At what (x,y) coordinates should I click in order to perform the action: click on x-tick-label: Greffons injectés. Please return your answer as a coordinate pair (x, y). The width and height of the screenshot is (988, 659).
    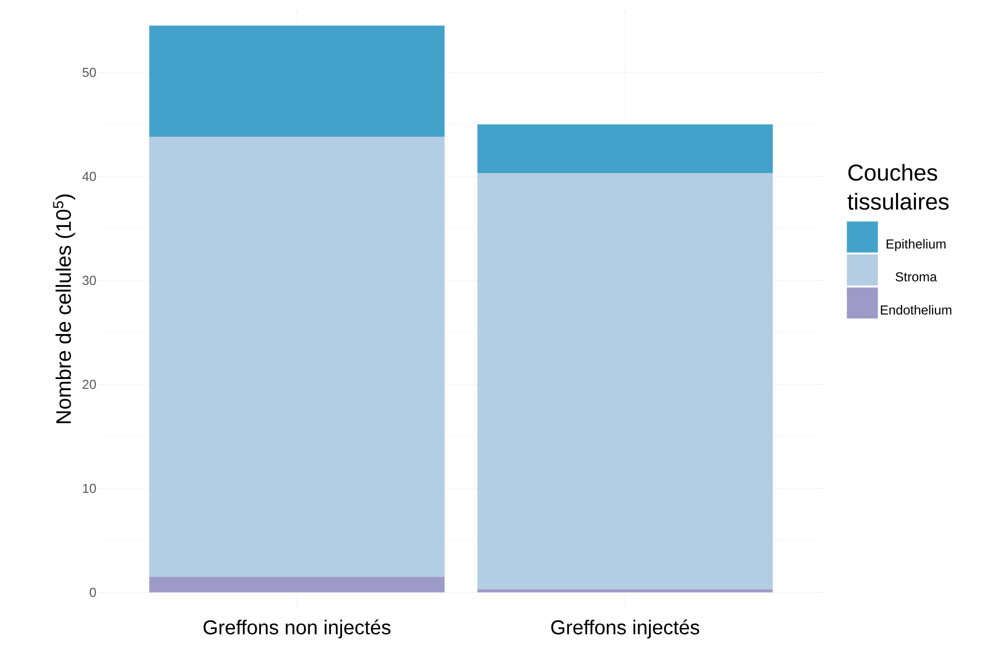
    Looking at the image, I should click on (625, 629).